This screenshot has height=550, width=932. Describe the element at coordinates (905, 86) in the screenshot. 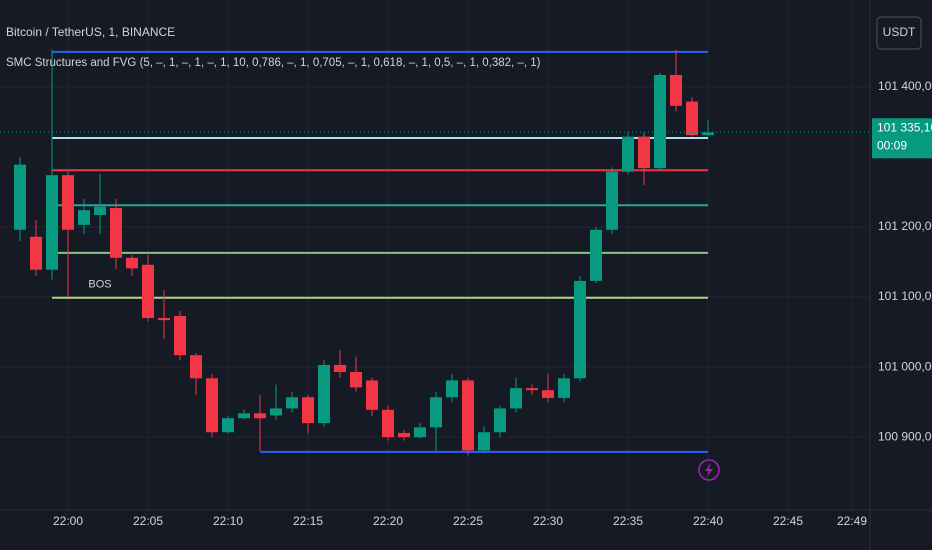

I see `y-tick-label: 101 400,00` at that location.